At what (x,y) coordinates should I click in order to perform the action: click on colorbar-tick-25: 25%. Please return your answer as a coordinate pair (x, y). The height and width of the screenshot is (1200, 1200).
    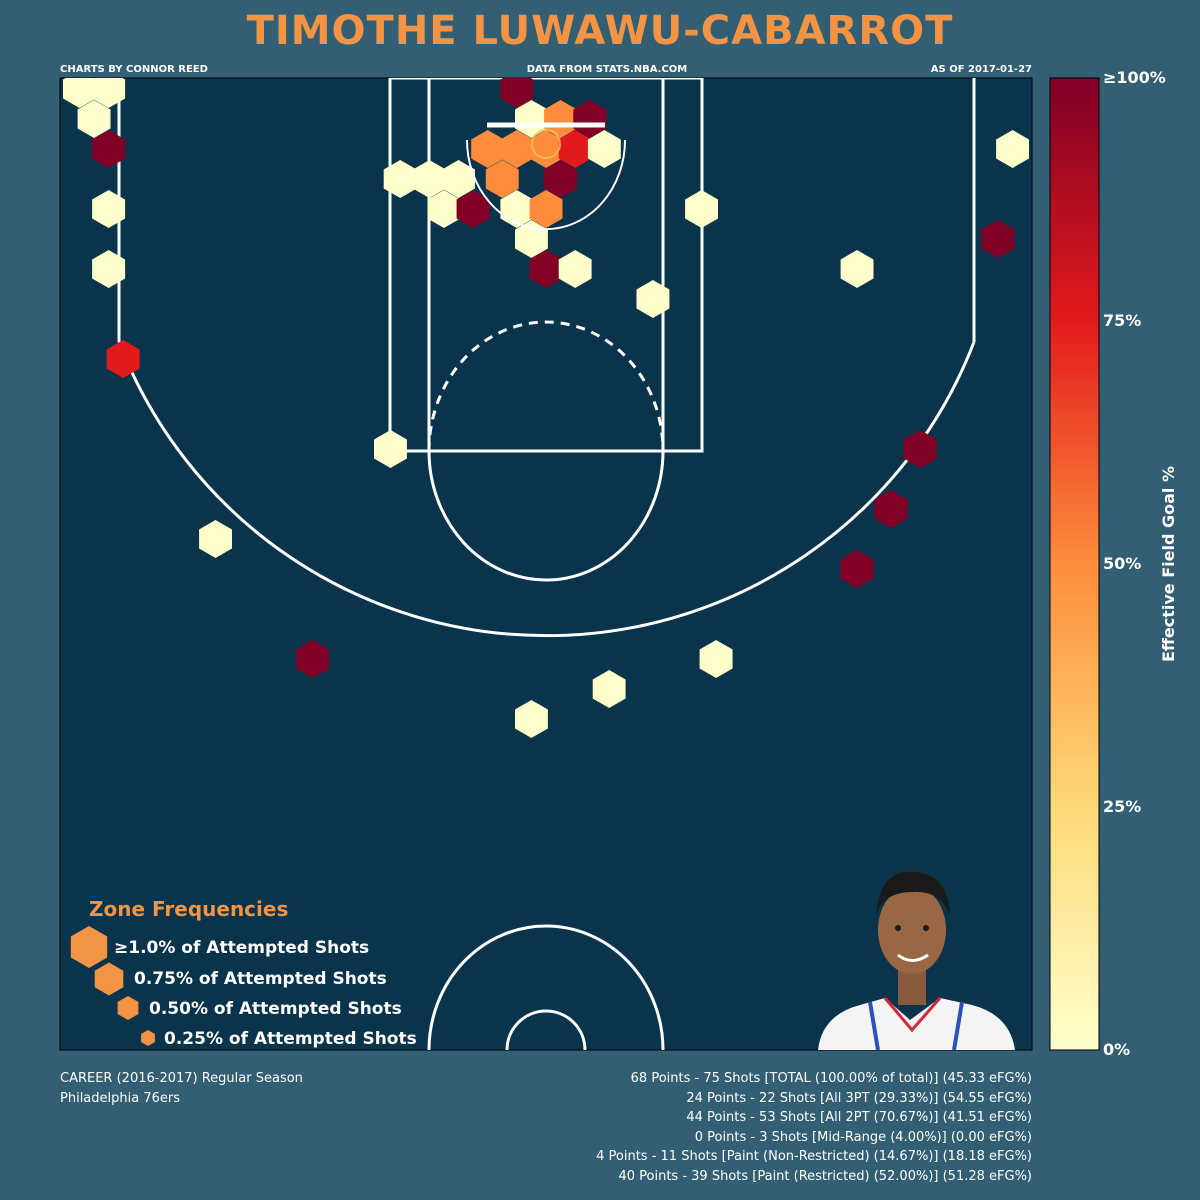
    Looking at the image, I should click on (1122, 806).